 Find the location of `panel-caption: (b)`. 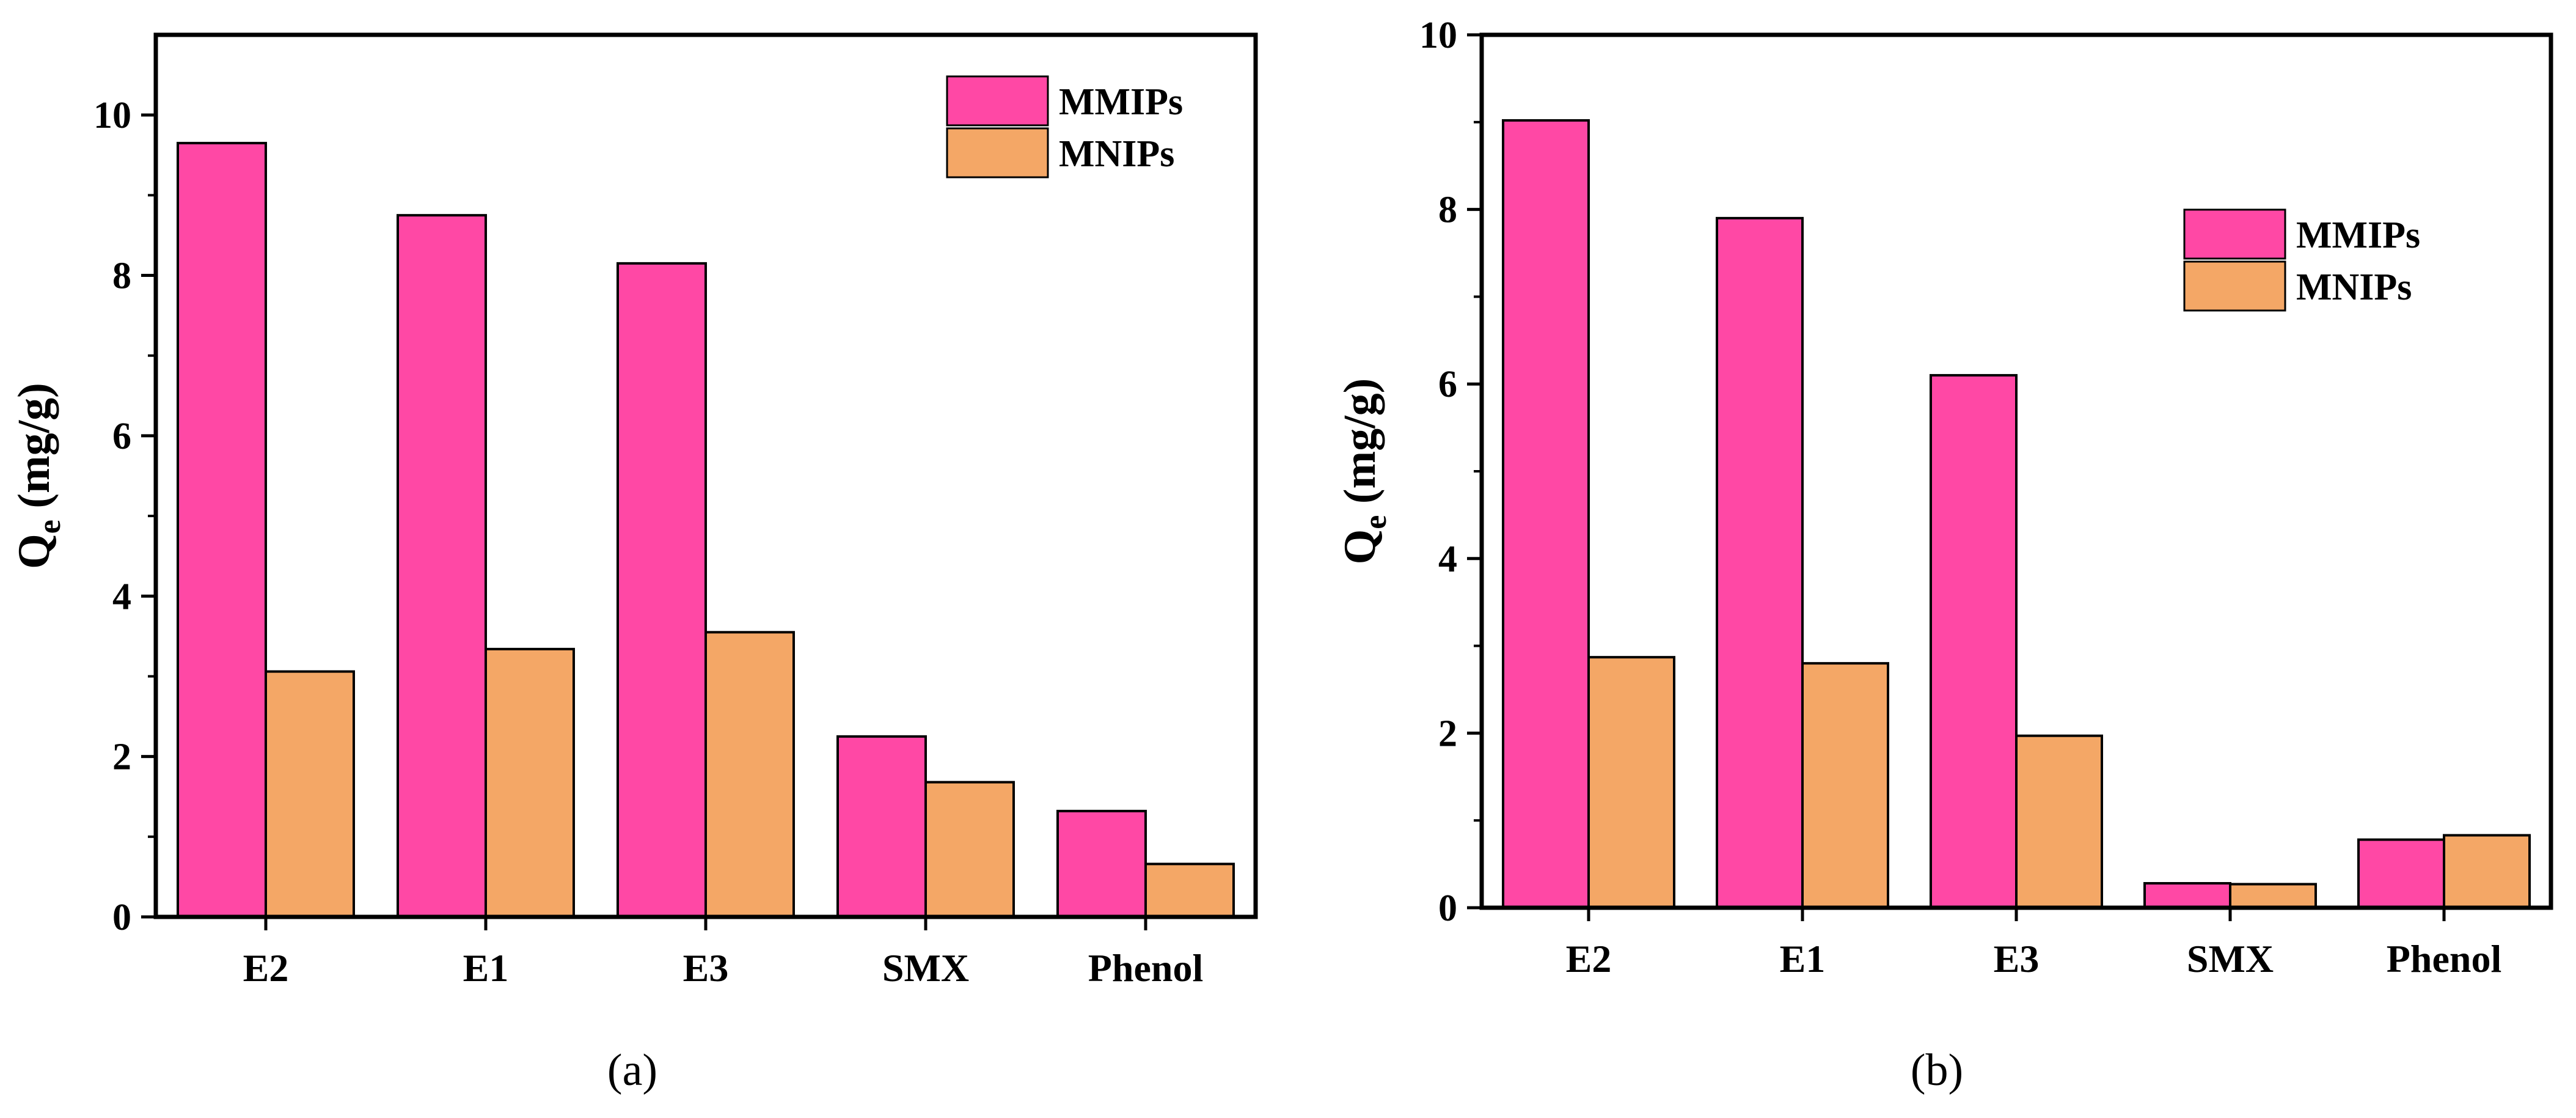

panel-caption: (b) is located at coordinates (1937, 1070).